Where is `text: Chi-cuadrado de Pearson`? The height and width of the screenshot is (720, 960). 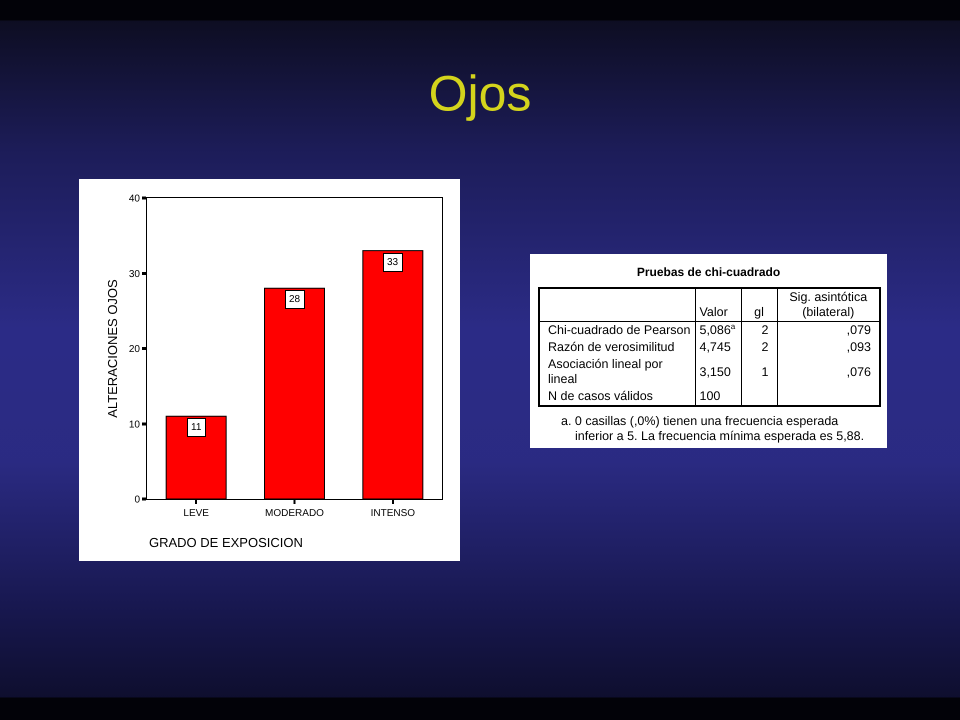
text: Chi-cuadrado de Pearson is located at coordinates (619, 330).